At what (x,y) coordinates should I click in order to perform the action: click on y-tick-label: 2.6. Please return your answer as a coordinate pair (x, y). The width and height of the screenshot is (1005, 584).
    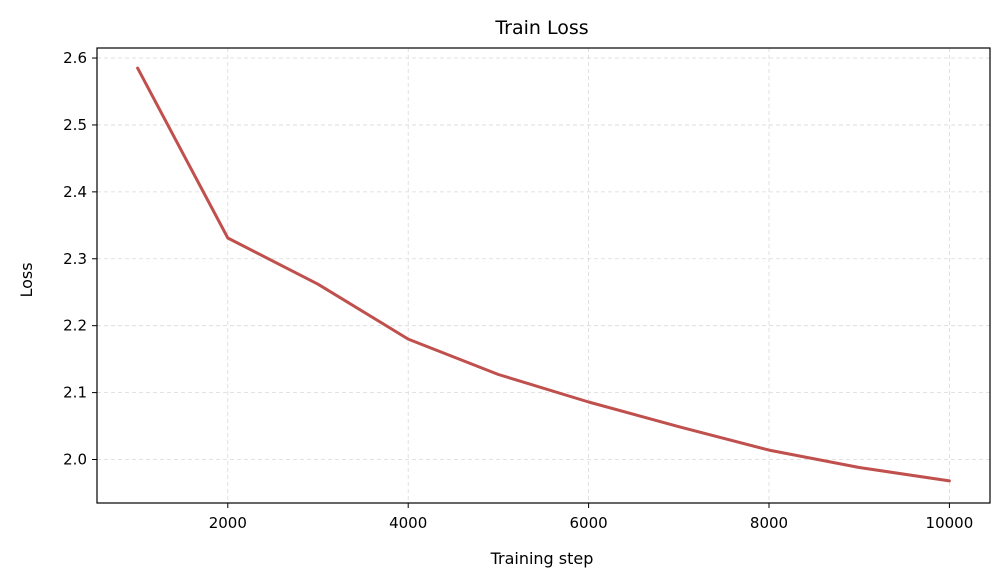
    Looking at the image, I should click on (75, 58).